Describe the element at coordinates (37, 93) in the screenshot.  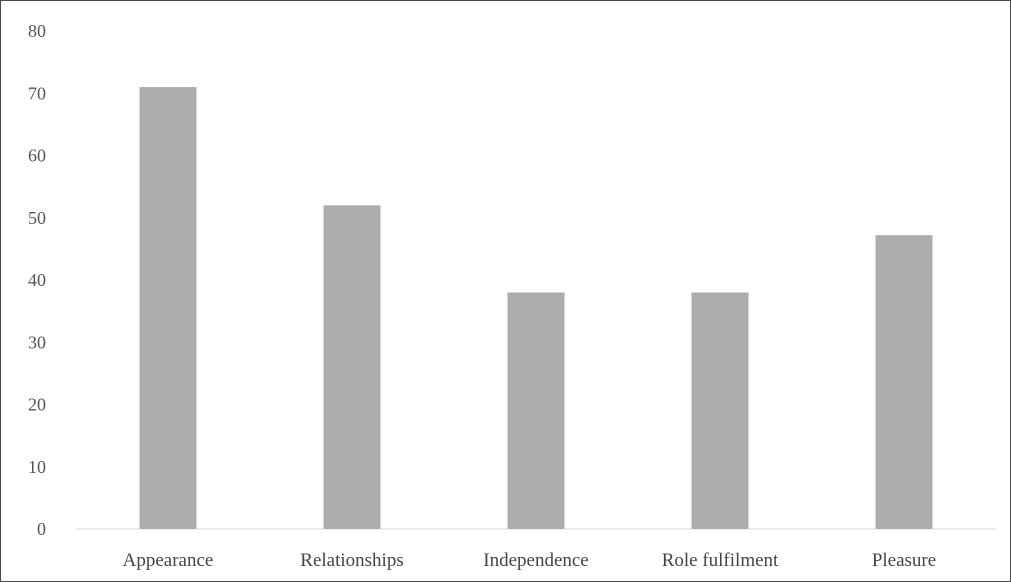
I see `y-tick-label: 70` at that location.